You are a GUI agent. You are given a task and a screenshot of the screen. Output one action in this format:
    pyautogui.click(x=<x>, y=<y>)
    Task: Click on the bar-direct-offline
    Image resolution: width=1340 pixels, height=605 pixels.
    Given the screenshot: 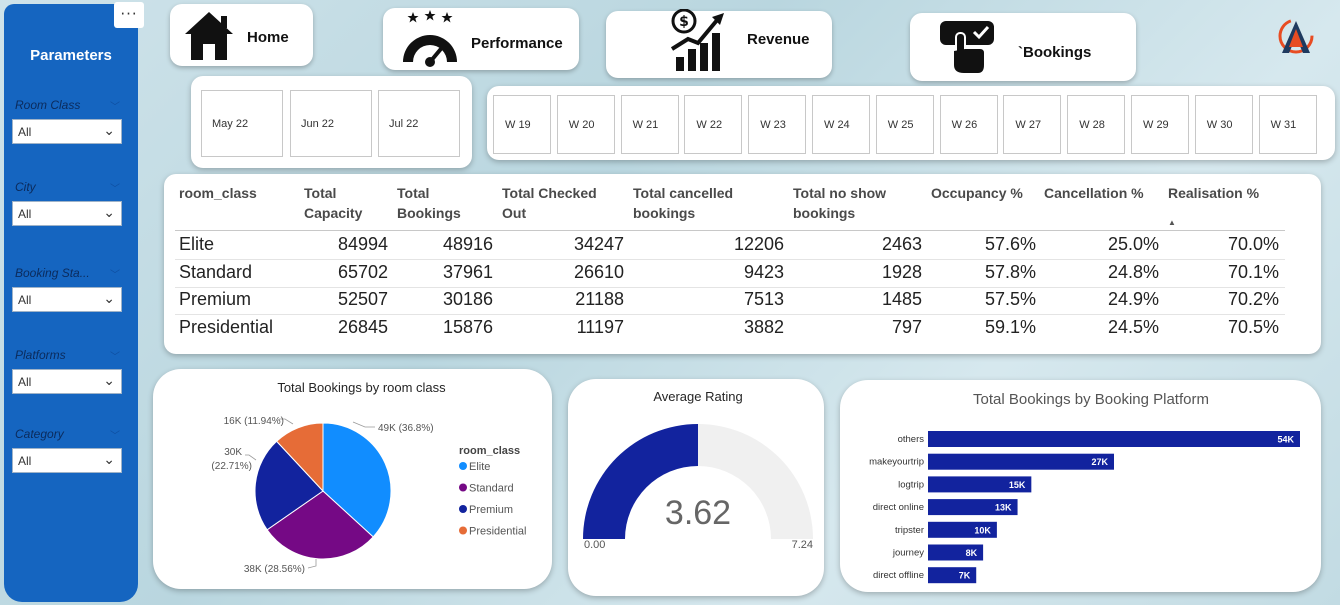 What is the action you would take?
    pyautogui.click(x=952, y=575)
    